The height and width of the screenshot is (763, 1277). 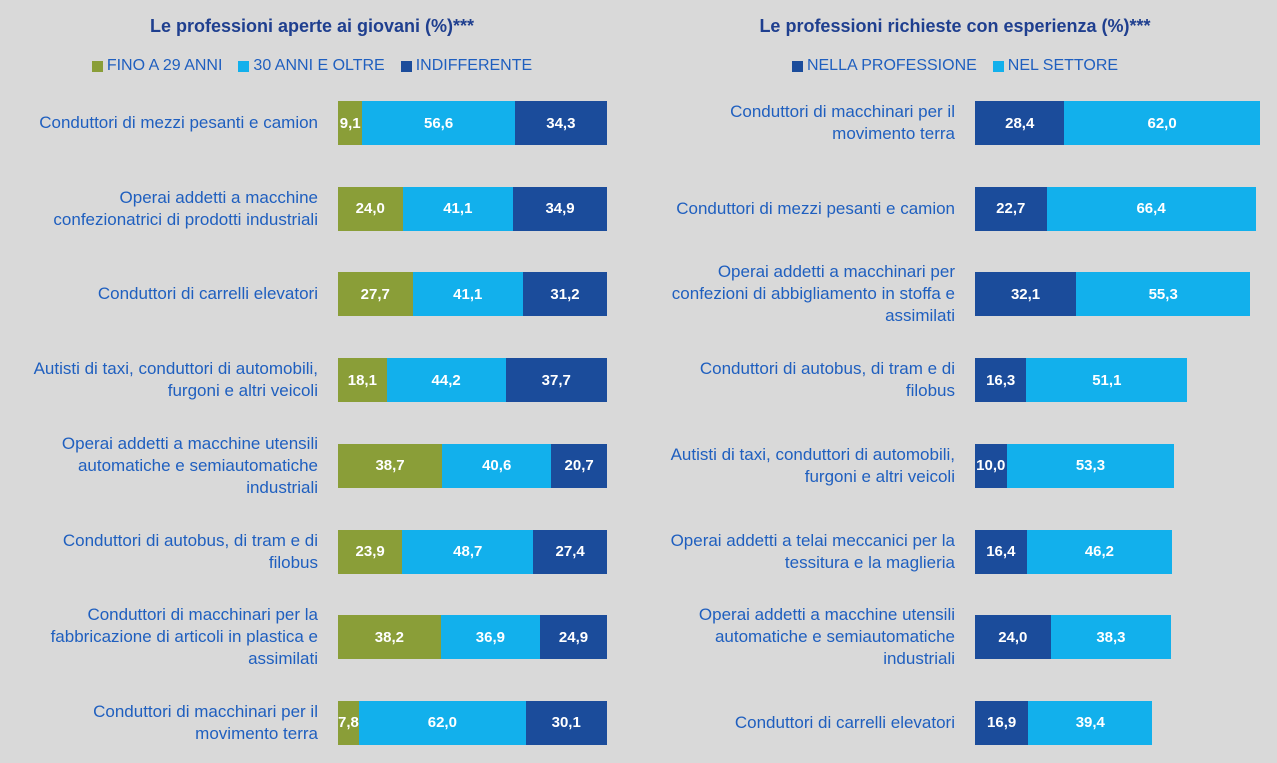 I want to click on bar-segment: 37,7, so click(x=556, y=380).